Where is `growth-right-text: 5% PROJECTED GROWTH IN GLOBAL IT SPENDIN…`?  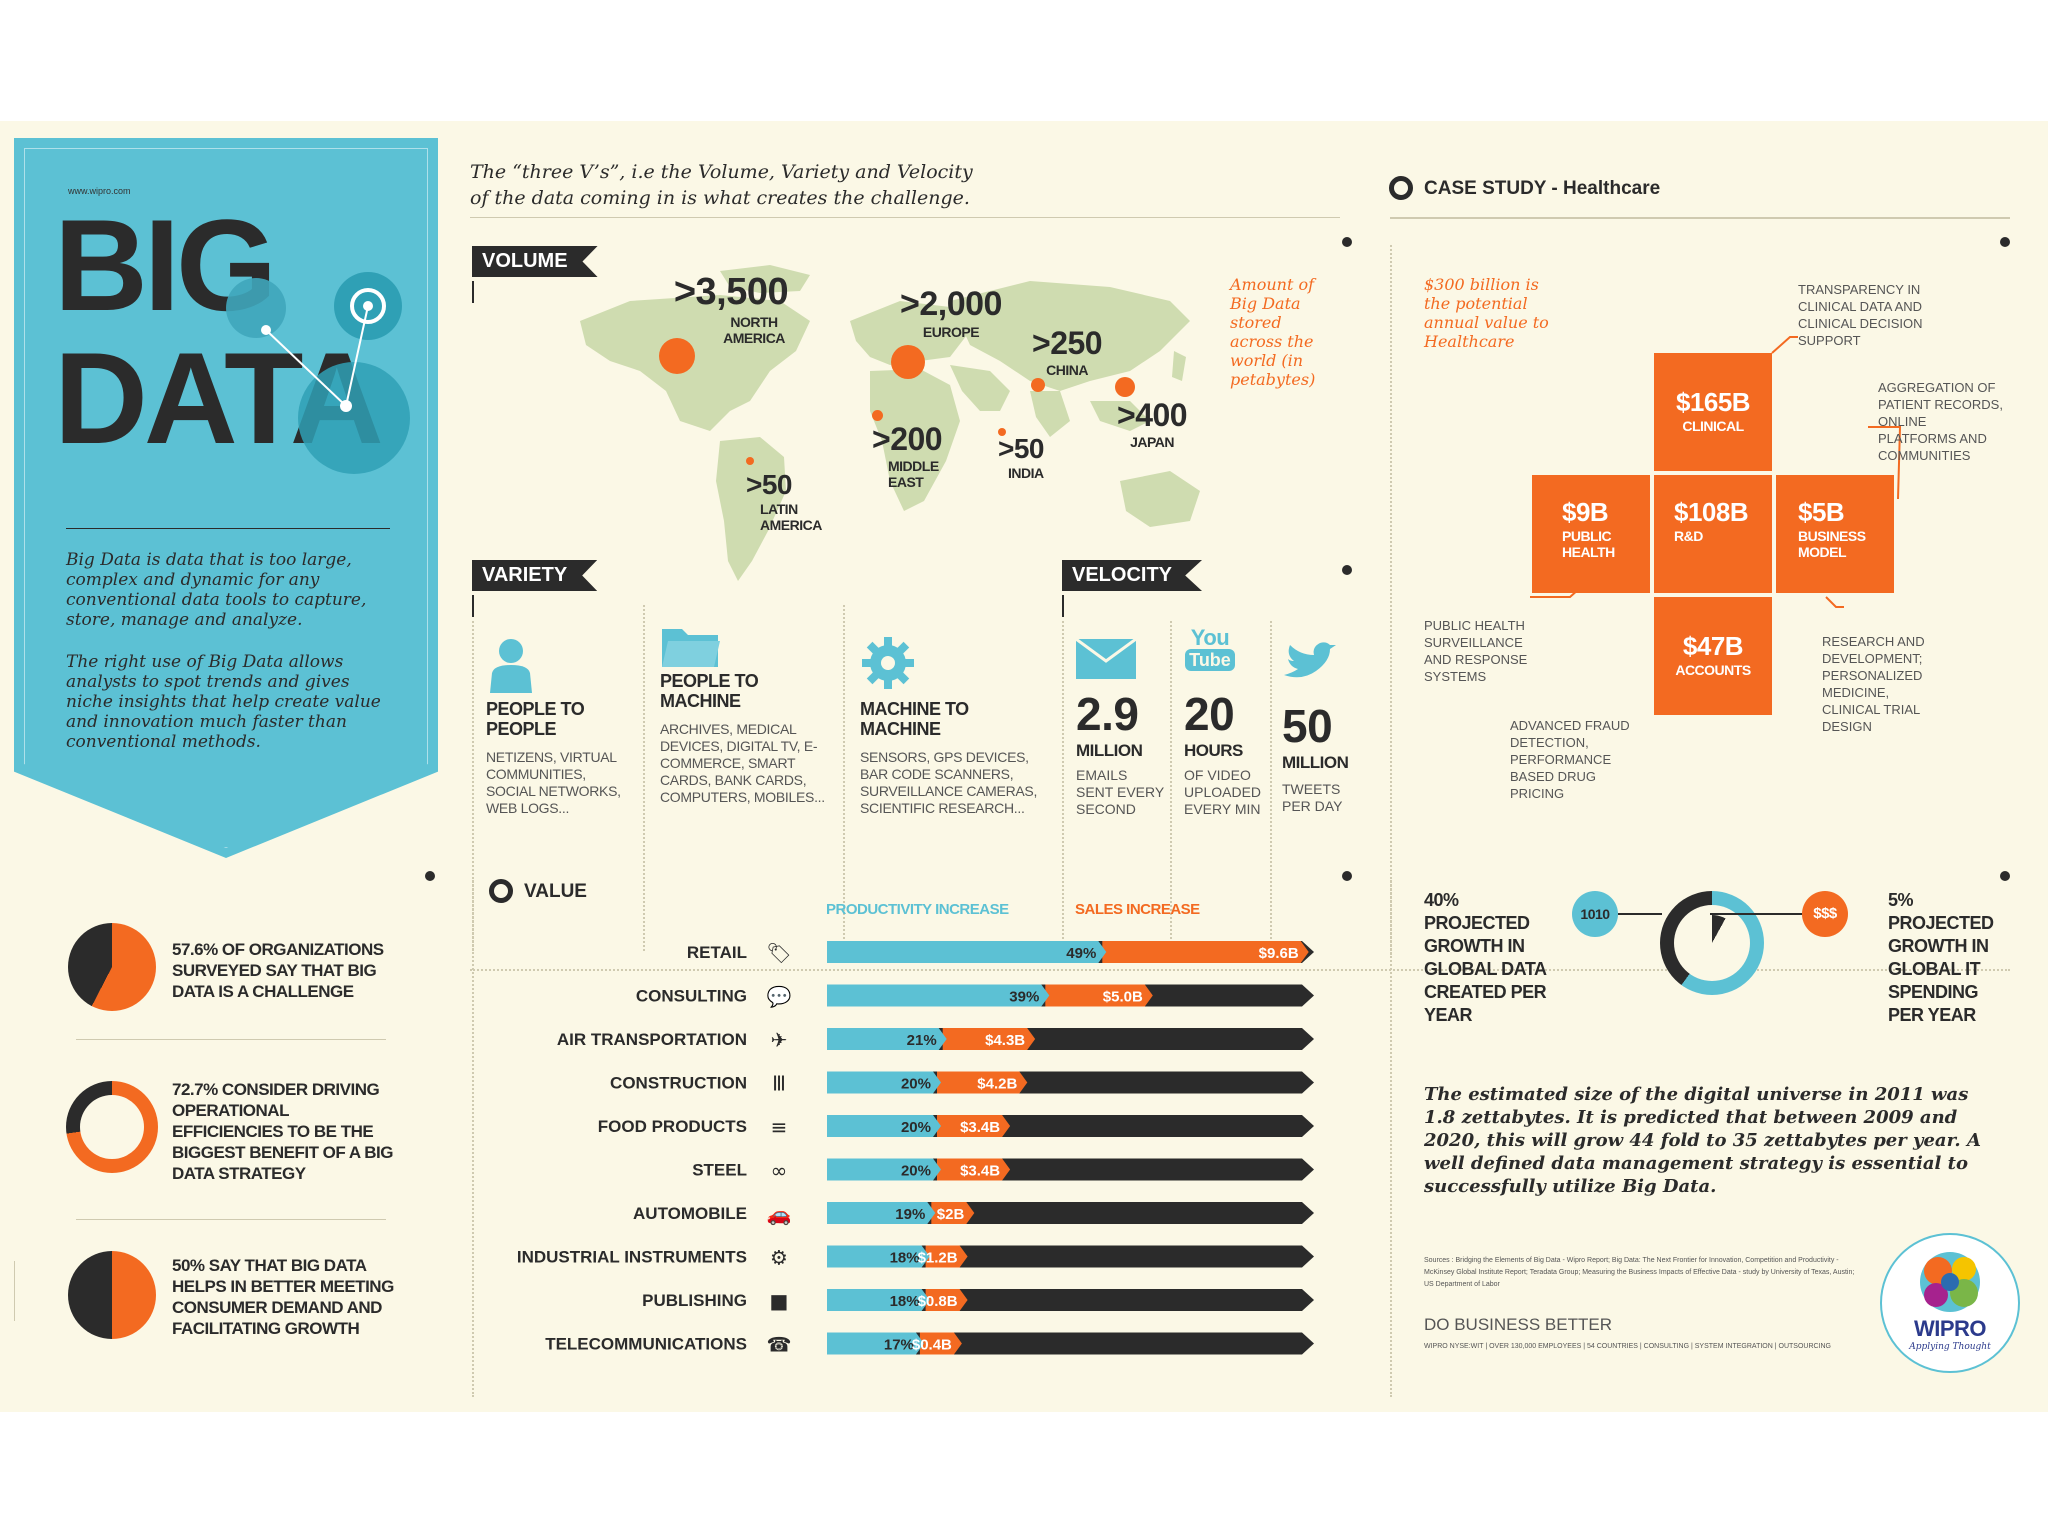
growth-right-text: 5% PROJECTED GROWTH IN GLOBAL IT SPENDIN… is located at coordinates (1941, 957).